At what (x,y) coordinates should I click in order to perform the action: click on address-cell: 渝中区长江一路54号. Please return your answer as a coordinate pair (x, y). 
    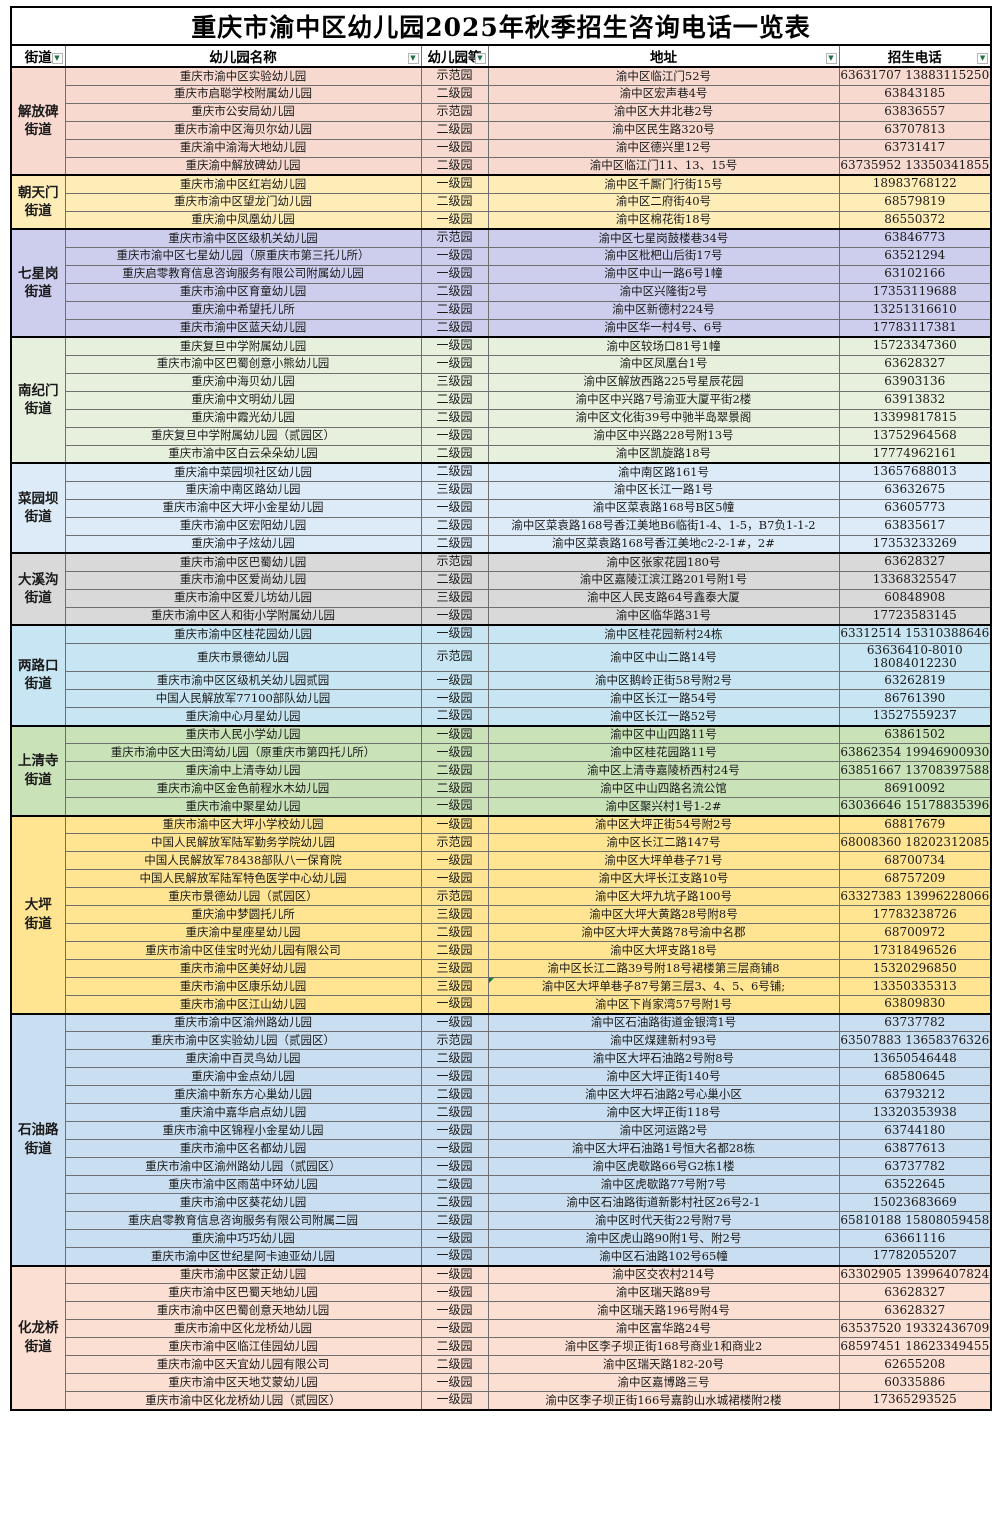
    Looking at the image, I should click on (663, 699).